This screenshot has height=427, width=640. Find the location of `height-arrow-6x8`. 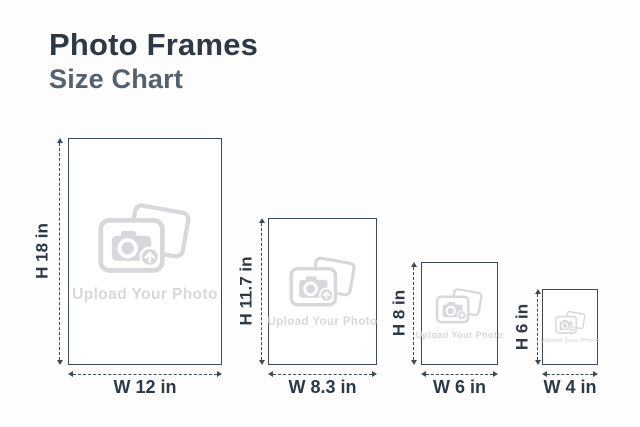

height-arrow-6x8 is located at coordinates (414, 313).